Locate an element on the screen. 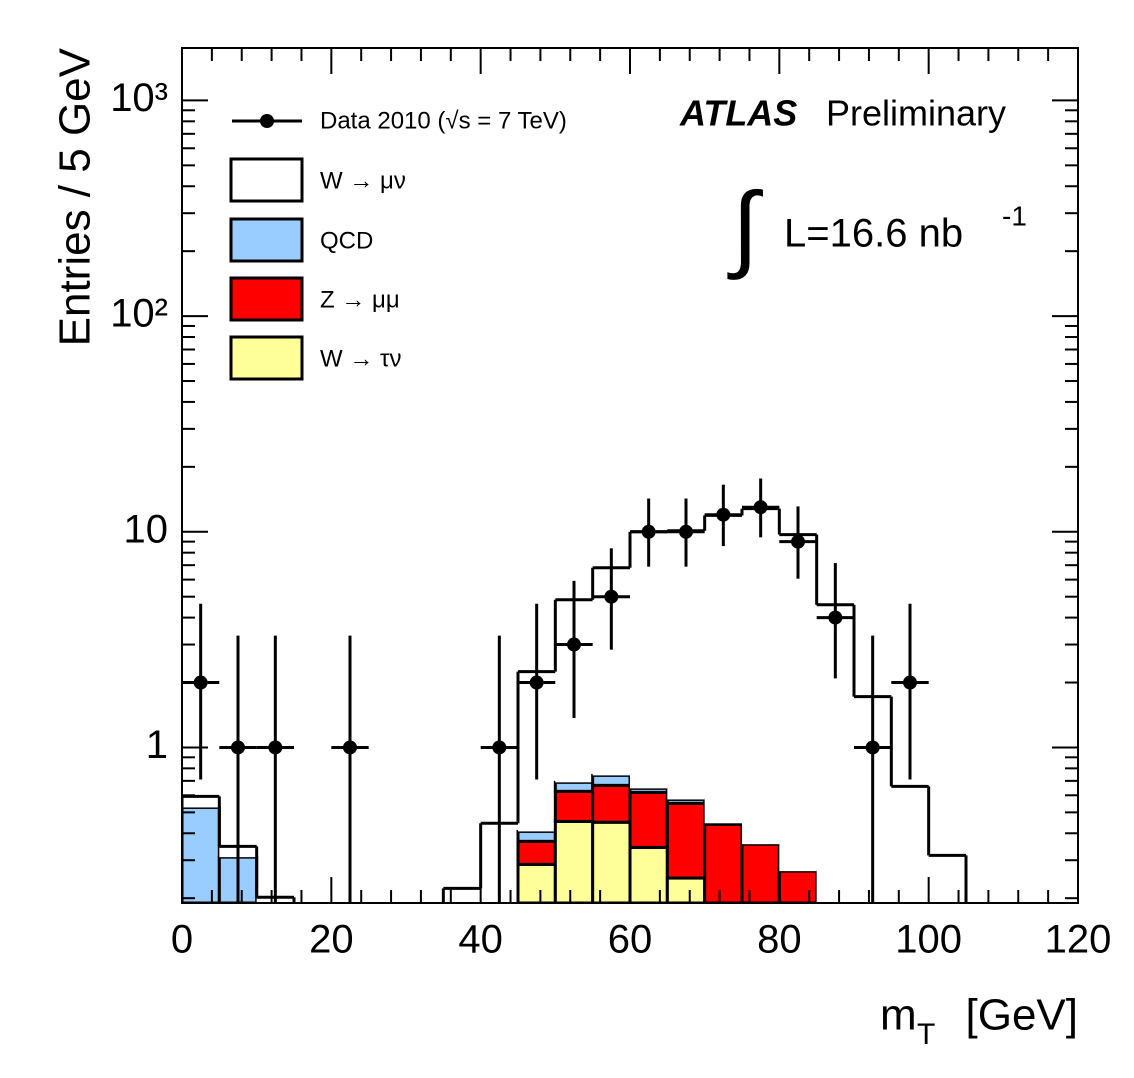 This screenshot has width=1134, height=1078. x-tick-label: 80 is located at coordinates (779, 940).